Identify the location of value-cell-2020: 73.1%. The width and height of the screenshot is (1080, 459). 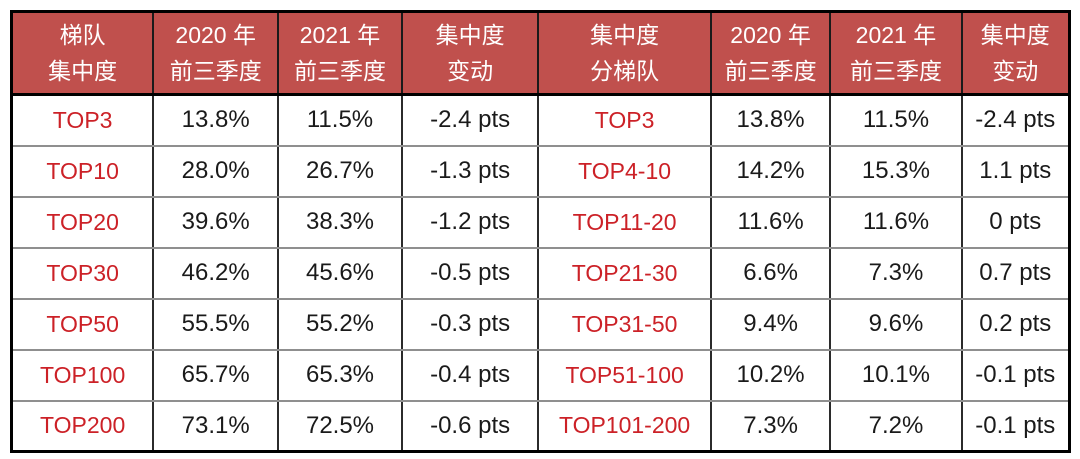
(216, 426).